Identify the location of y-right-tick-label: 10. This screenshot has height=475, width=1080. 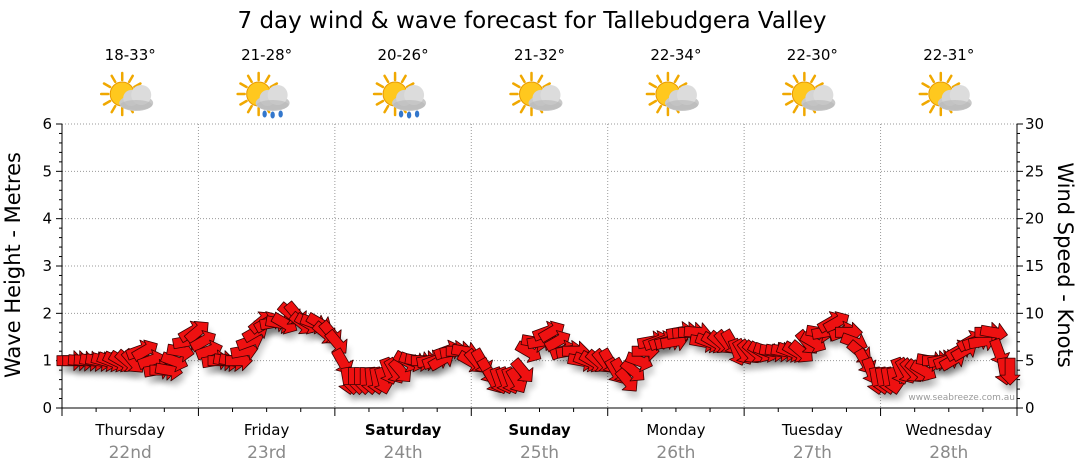
(1034, 313).